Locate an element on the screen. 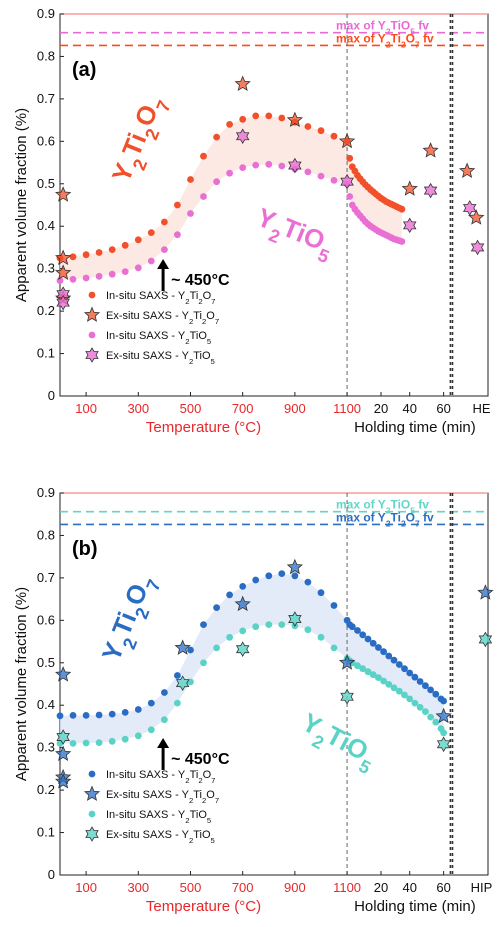 The width and height of the screenshot is (499, 927). y-tick-label: 0.5 is located at coordinates (46, 662).